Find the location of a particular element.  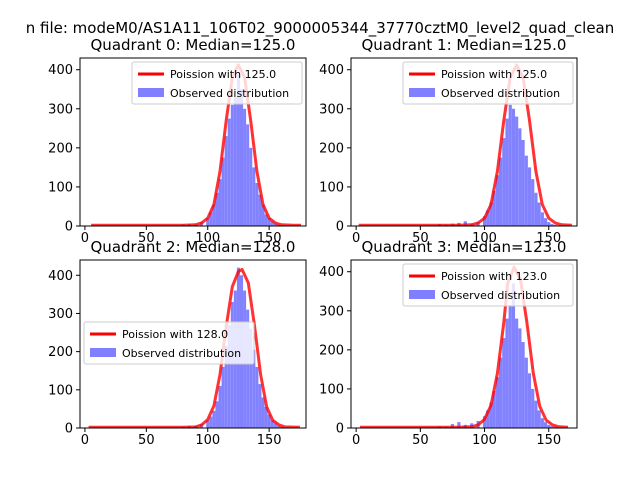

legend: Poission with 123.0 Observed distribution is located at coordinates (488, 285).